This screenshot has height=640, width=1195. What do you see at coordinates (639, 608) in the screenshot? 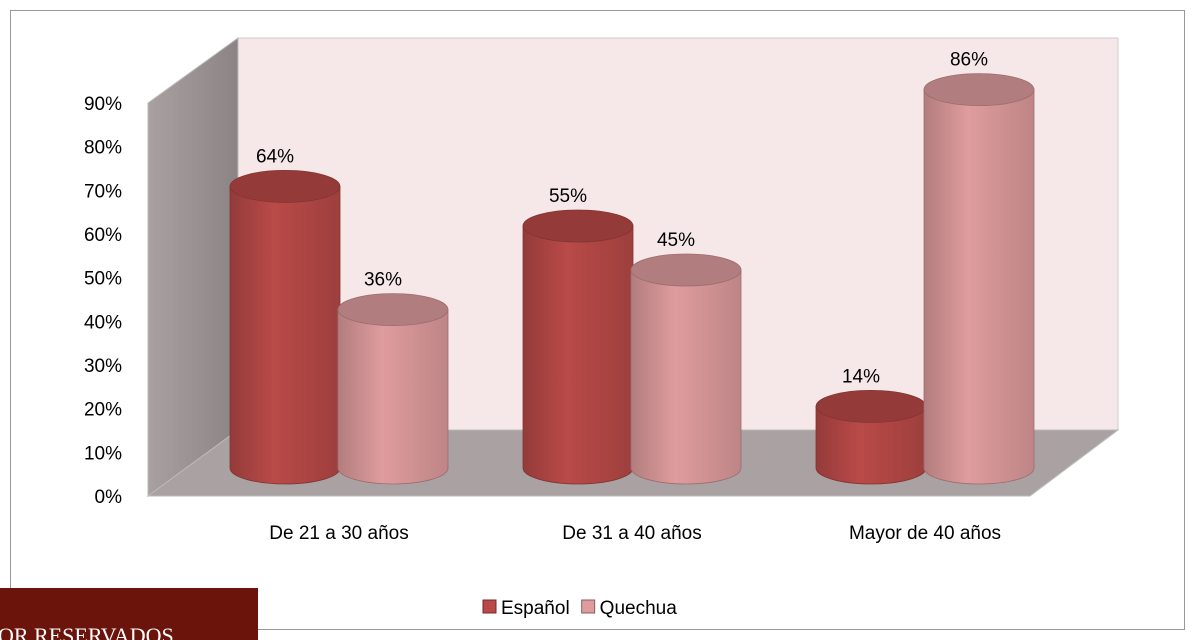
I see `legend-label: Quechua` at bounding box center [639, 608].